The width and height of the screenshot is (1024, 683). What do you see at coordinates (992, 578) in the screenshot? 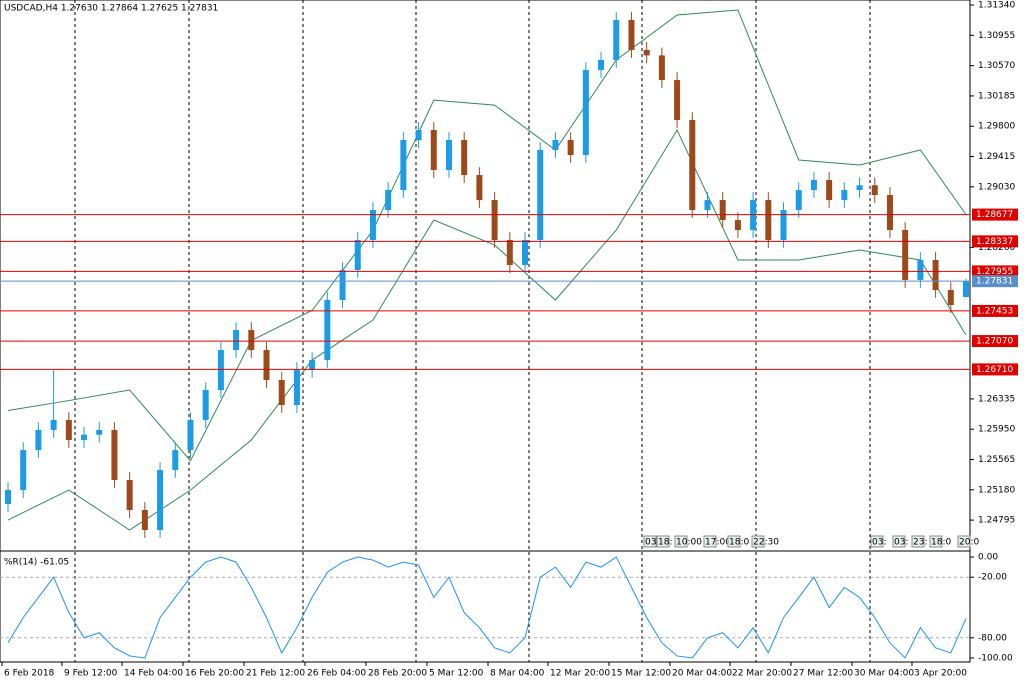
I see `y-tick-label: -20.00` at bounding box center [992, 578].